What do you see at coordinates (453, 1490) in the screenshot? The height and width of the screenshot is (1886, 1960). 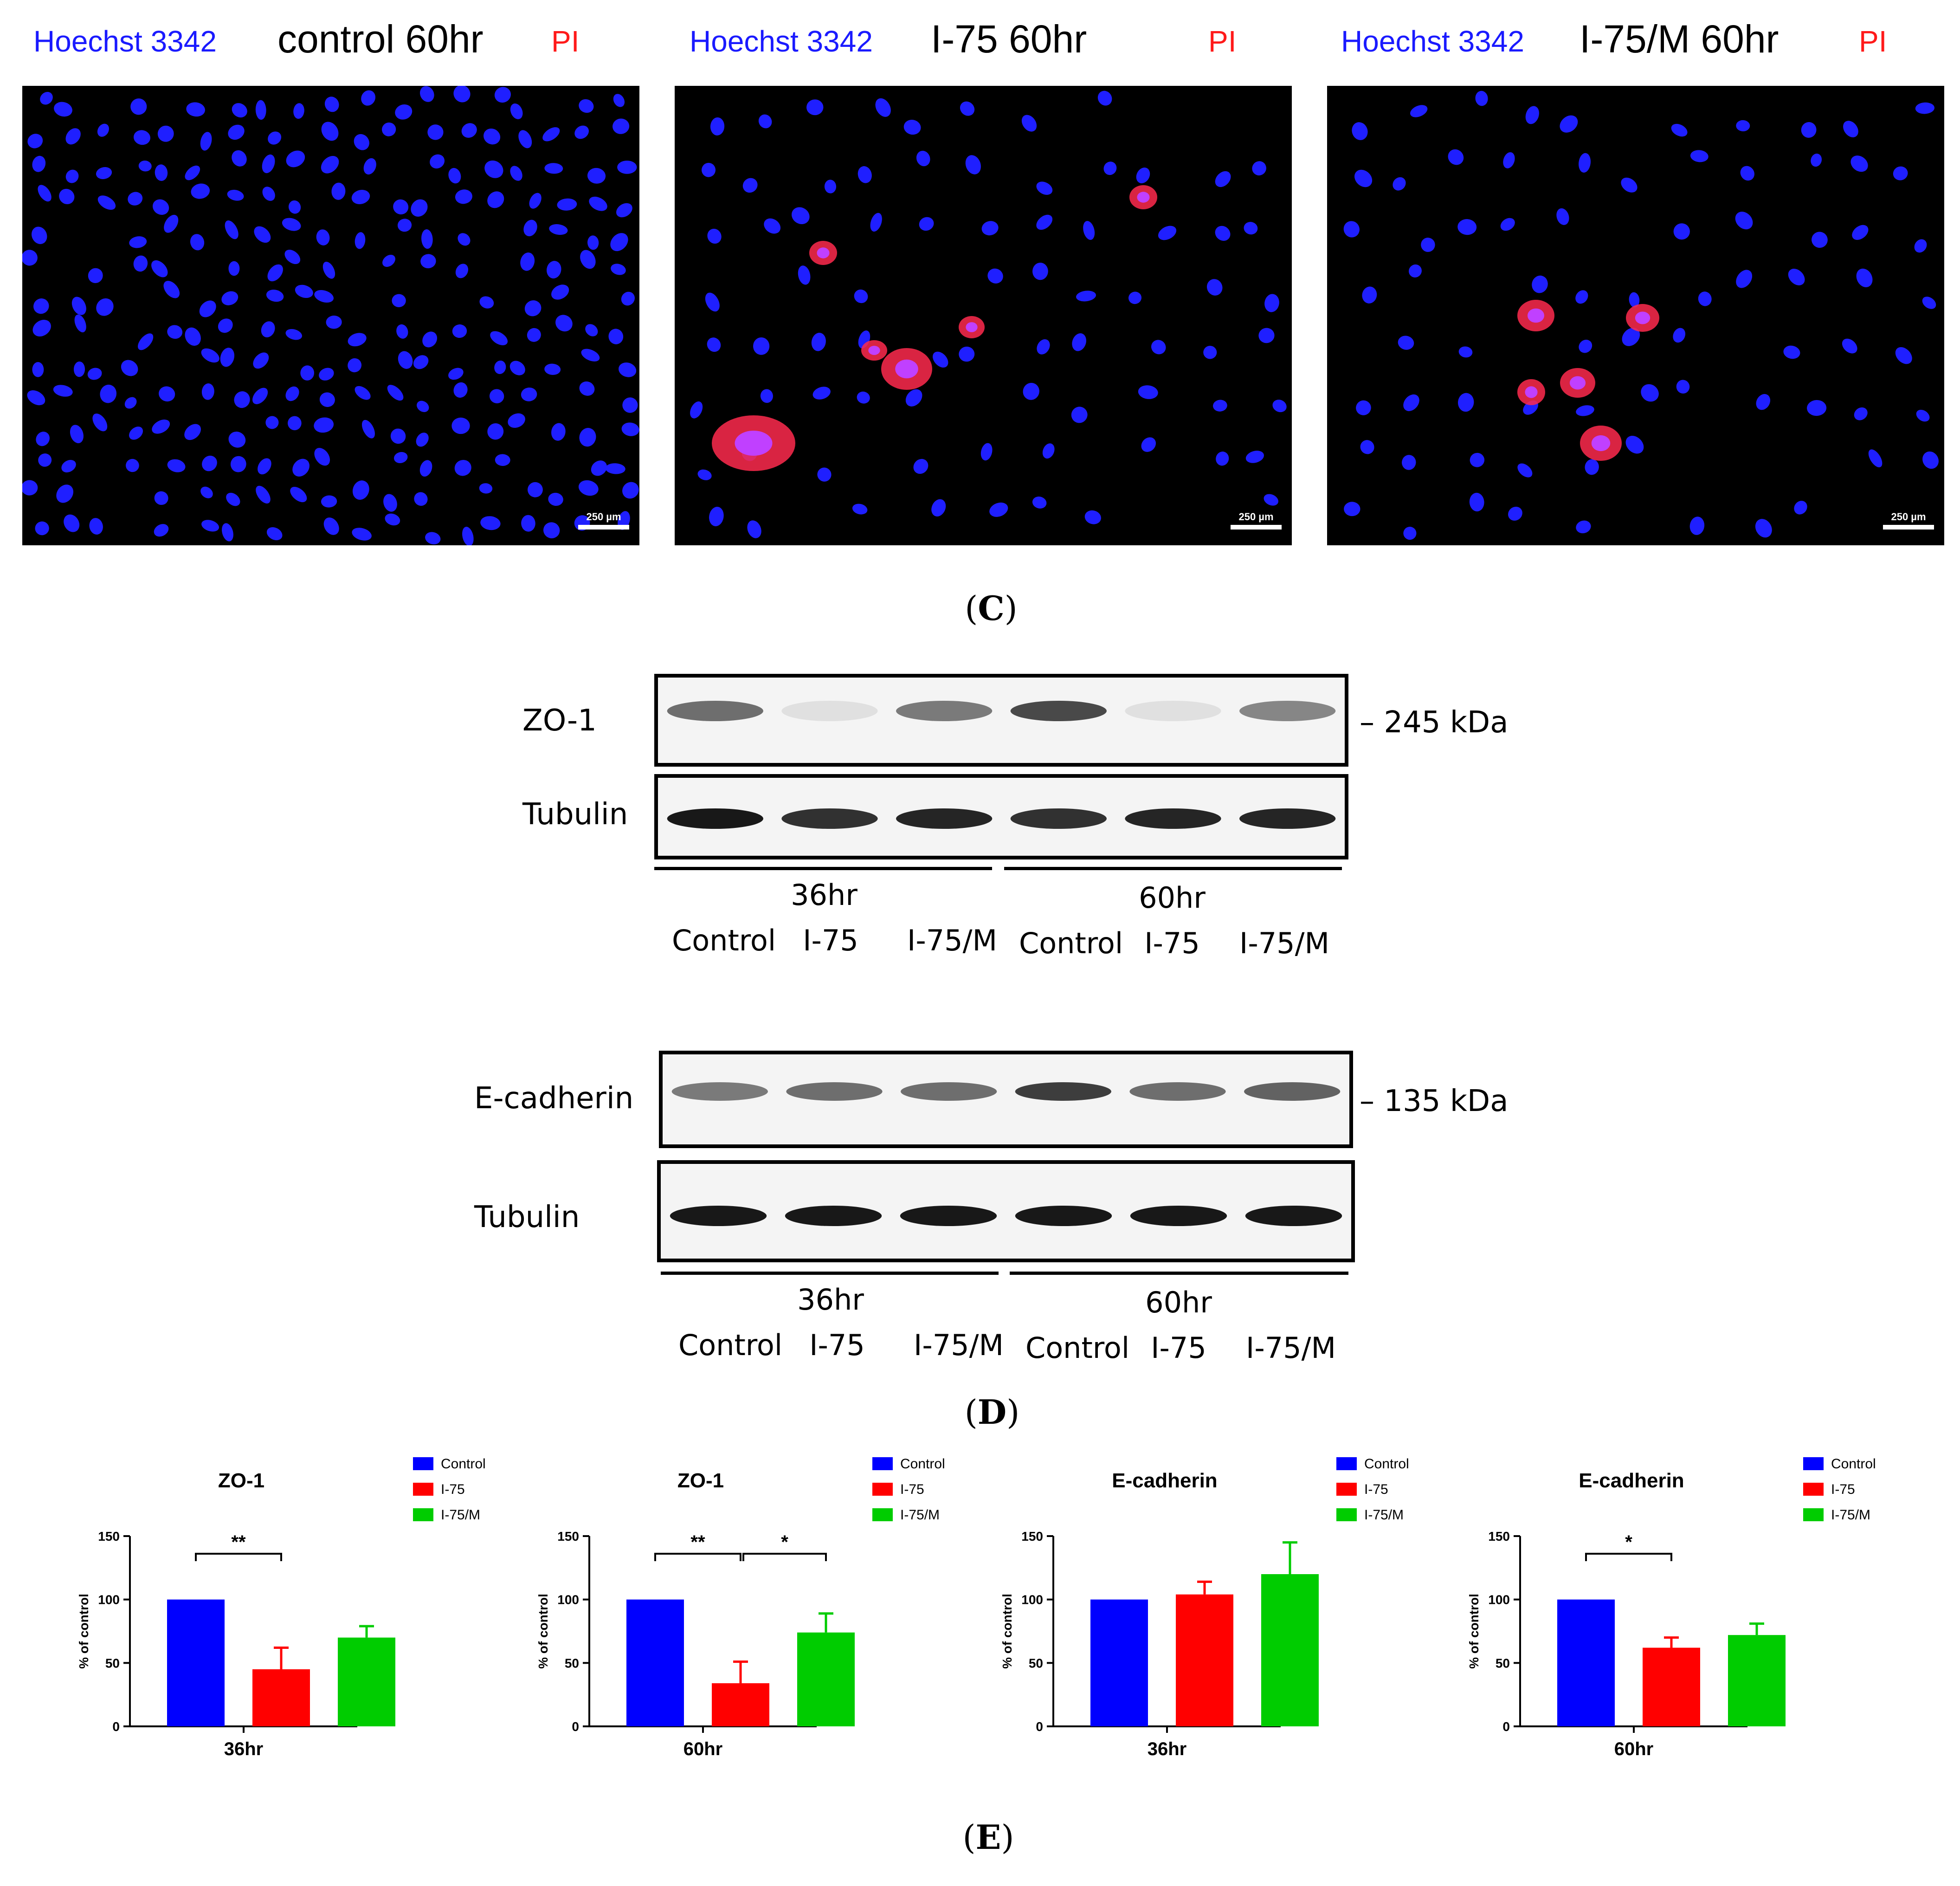 I see `legend-label: I-75` at bounding box center [453, 1490].